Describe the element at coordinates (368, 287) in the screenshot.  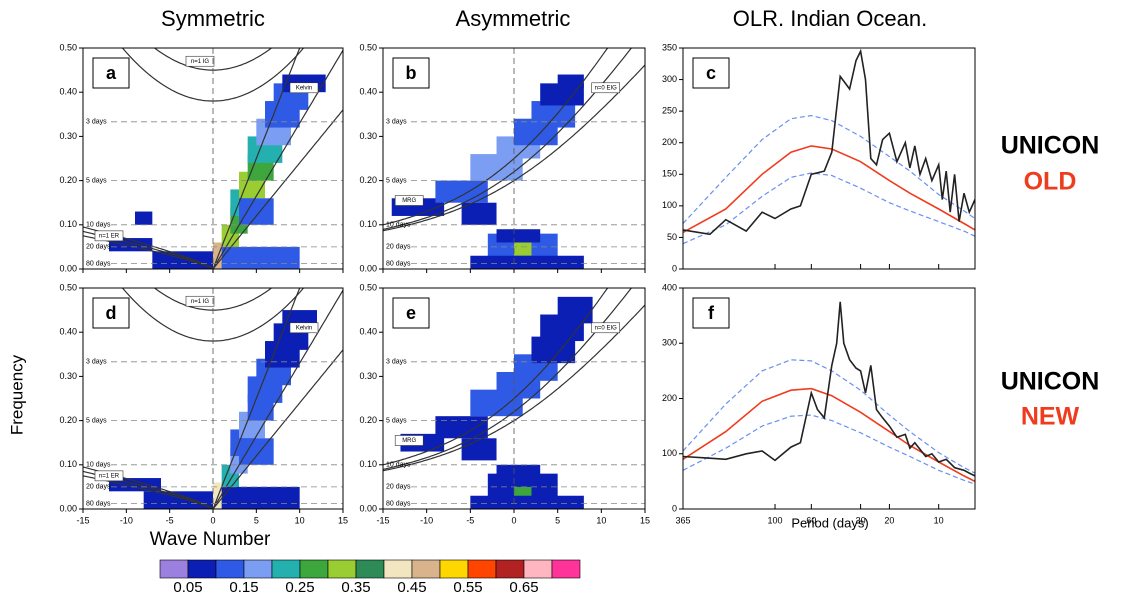
I see `y-tick-label: 0.50` at that location.